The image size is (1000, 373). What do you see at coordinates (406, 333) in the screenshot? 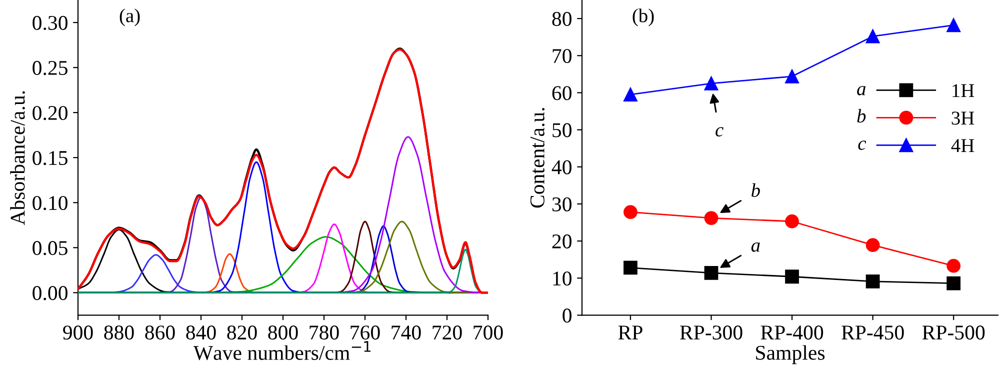
I see `x-tick-label: 740` at bounding box center [406, 333].